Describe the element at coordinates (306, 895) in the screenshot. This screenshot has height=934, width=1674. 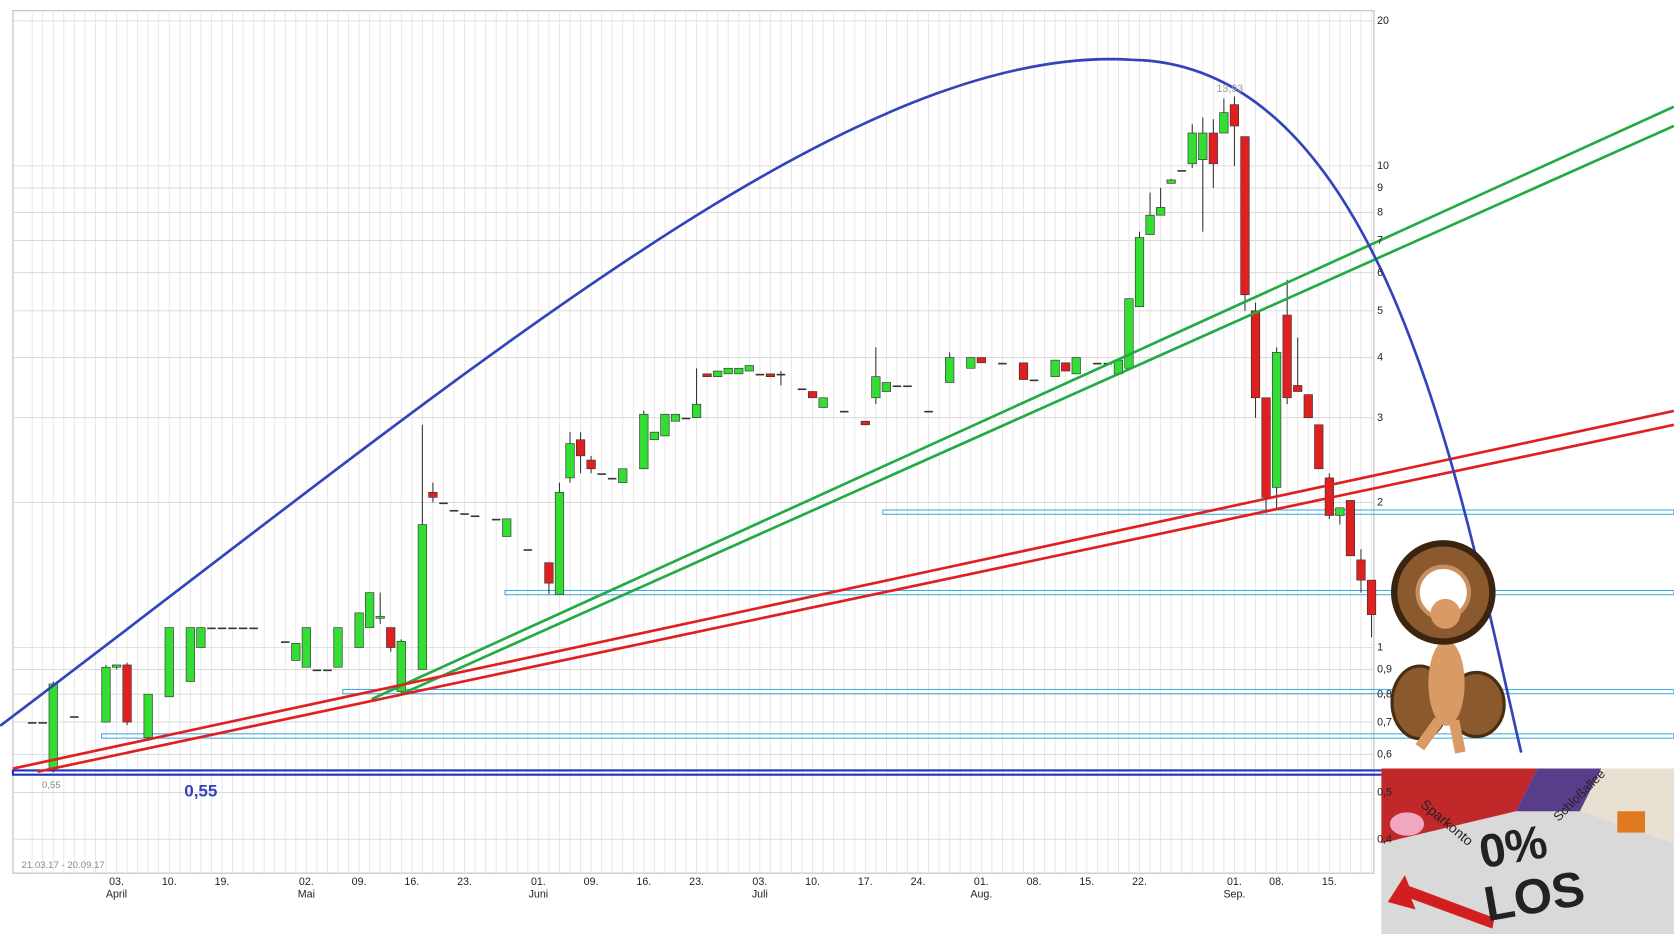
I see `x-month-label: Mai` at that location.